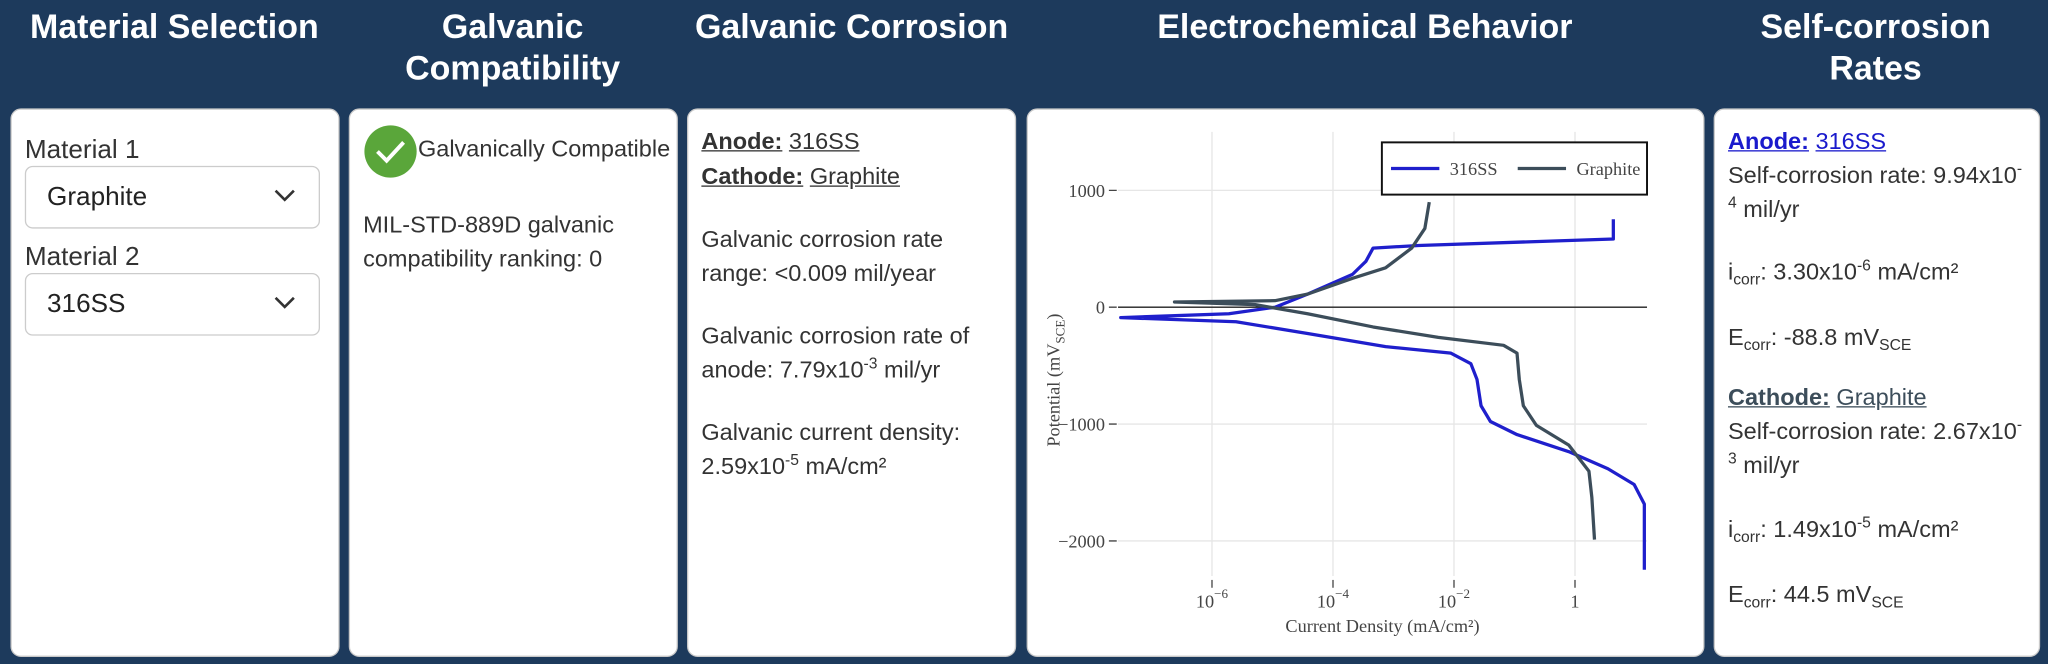 Image resolution: width=2048 pixels, height=664 pixels. What do you see at coordinates (97, 197) in the screenshot?
I see `select-value: Graphite` at bounding box center [97, 197].